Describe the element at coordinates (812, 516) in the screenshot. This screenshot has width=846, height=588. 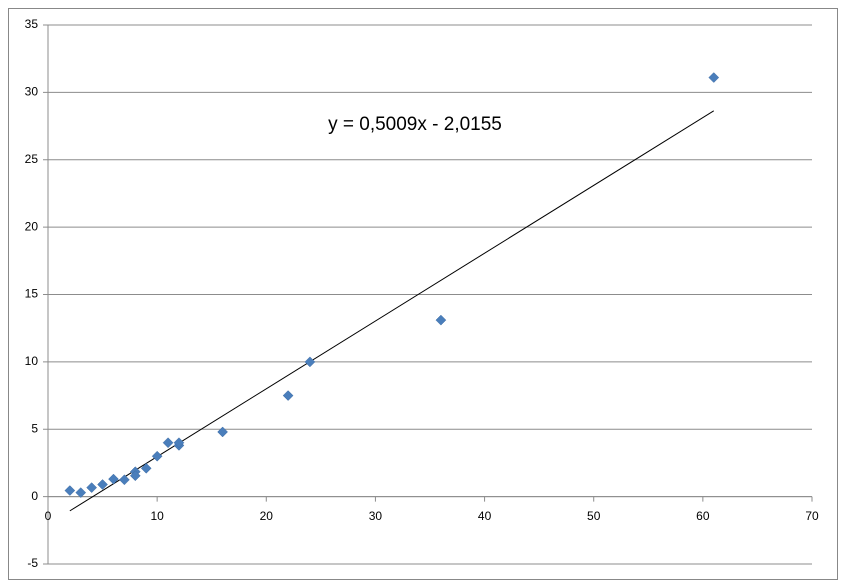
I see `x-tick-label: 70` at that location.